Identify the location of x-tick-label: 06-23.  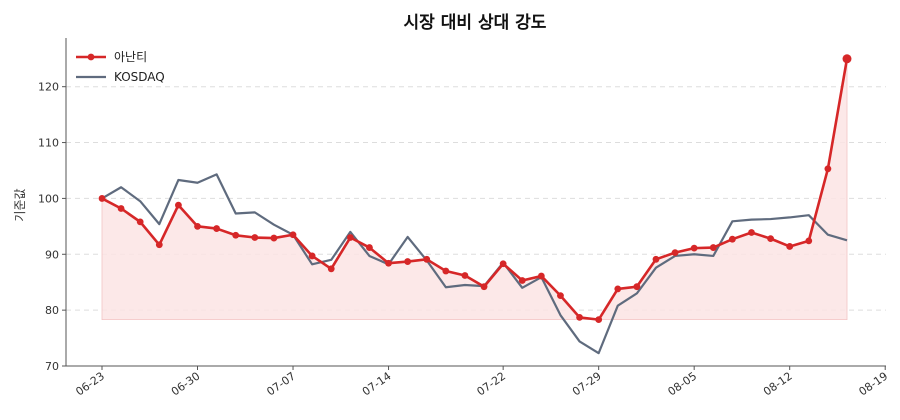
(90, 384).